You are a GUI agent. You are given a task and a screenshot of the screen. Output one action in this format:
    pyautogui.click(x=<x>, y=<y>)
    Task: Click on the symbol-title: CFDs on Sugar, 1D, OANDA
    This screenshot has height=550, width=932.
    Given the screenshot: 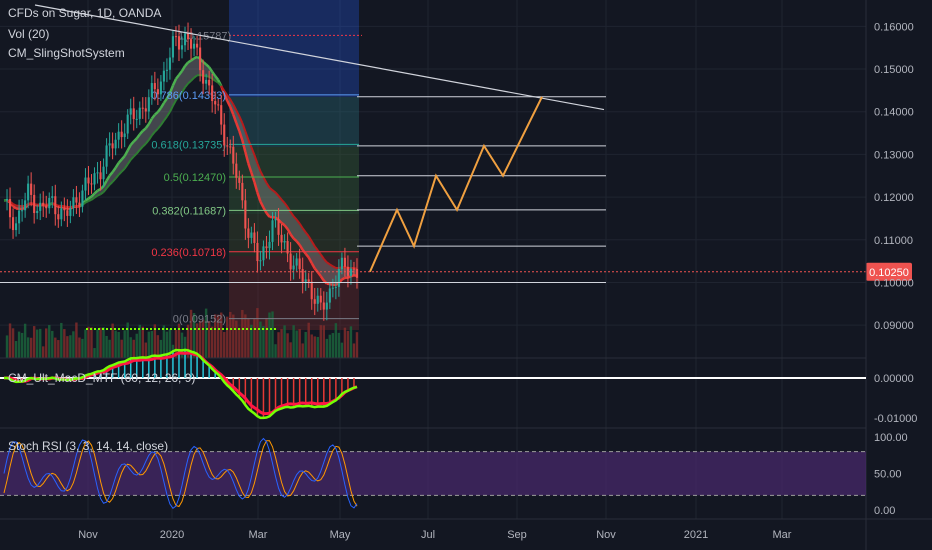 What is the action you would take?
    pyautogui.click(x=85, y=13)
    